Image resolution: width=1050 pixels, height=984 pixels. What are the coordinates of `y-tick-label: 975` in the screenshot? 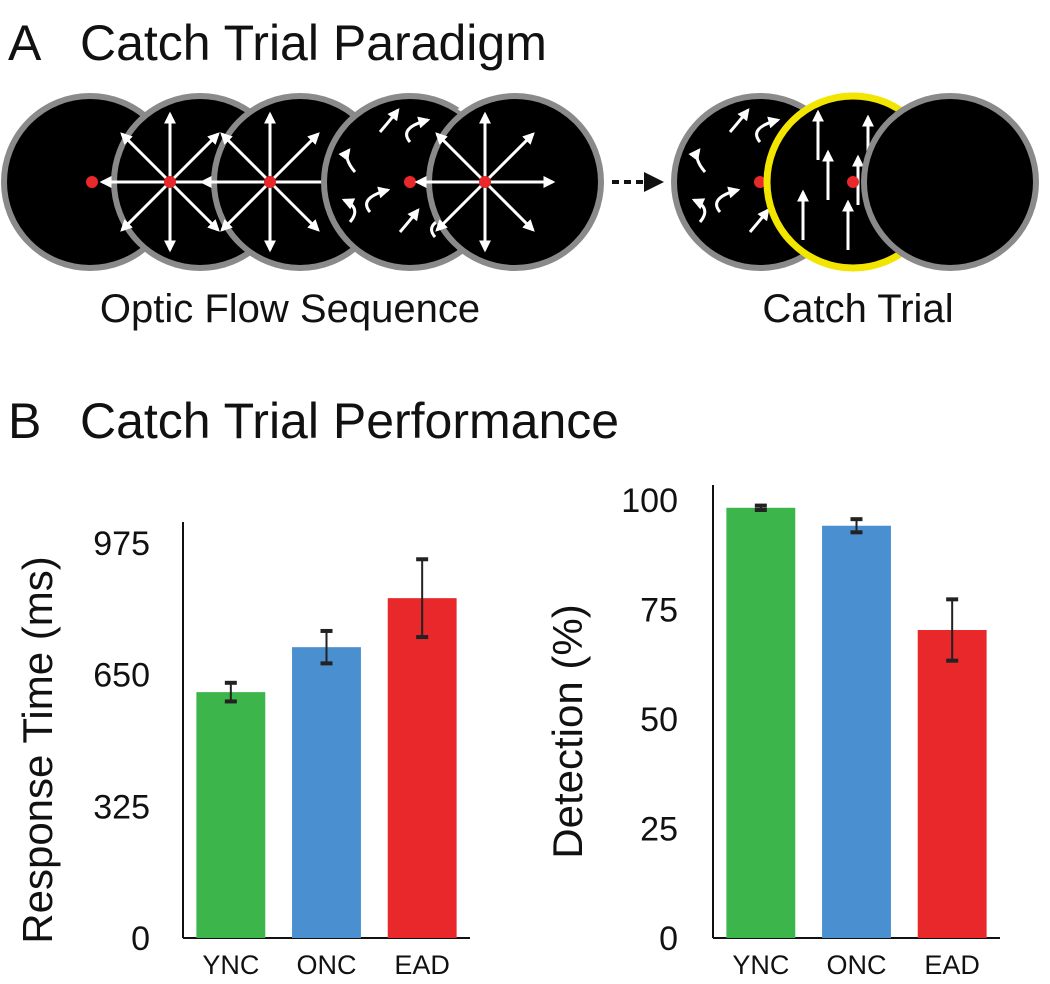 It's located at (121, 544).